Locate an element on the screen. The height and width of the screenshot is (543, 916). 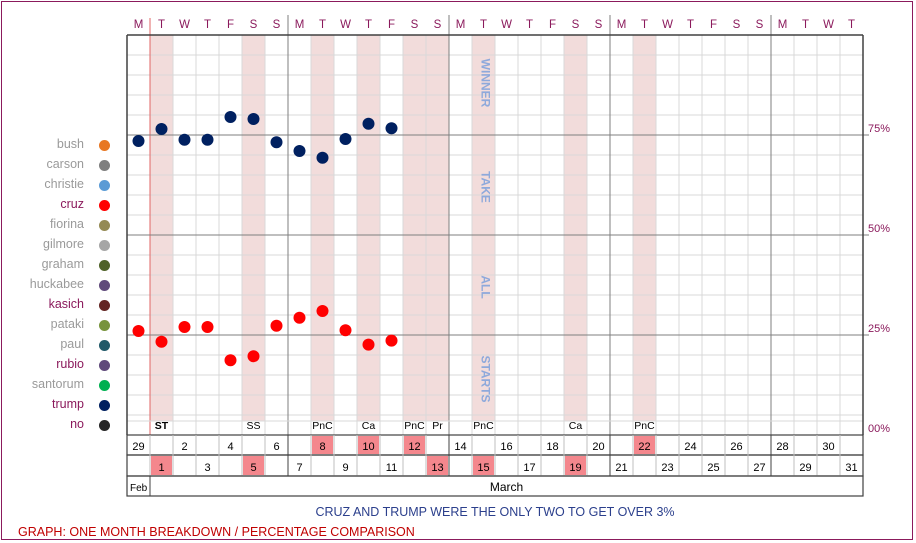
day-number: 26 is located at coordinates (736, 447).